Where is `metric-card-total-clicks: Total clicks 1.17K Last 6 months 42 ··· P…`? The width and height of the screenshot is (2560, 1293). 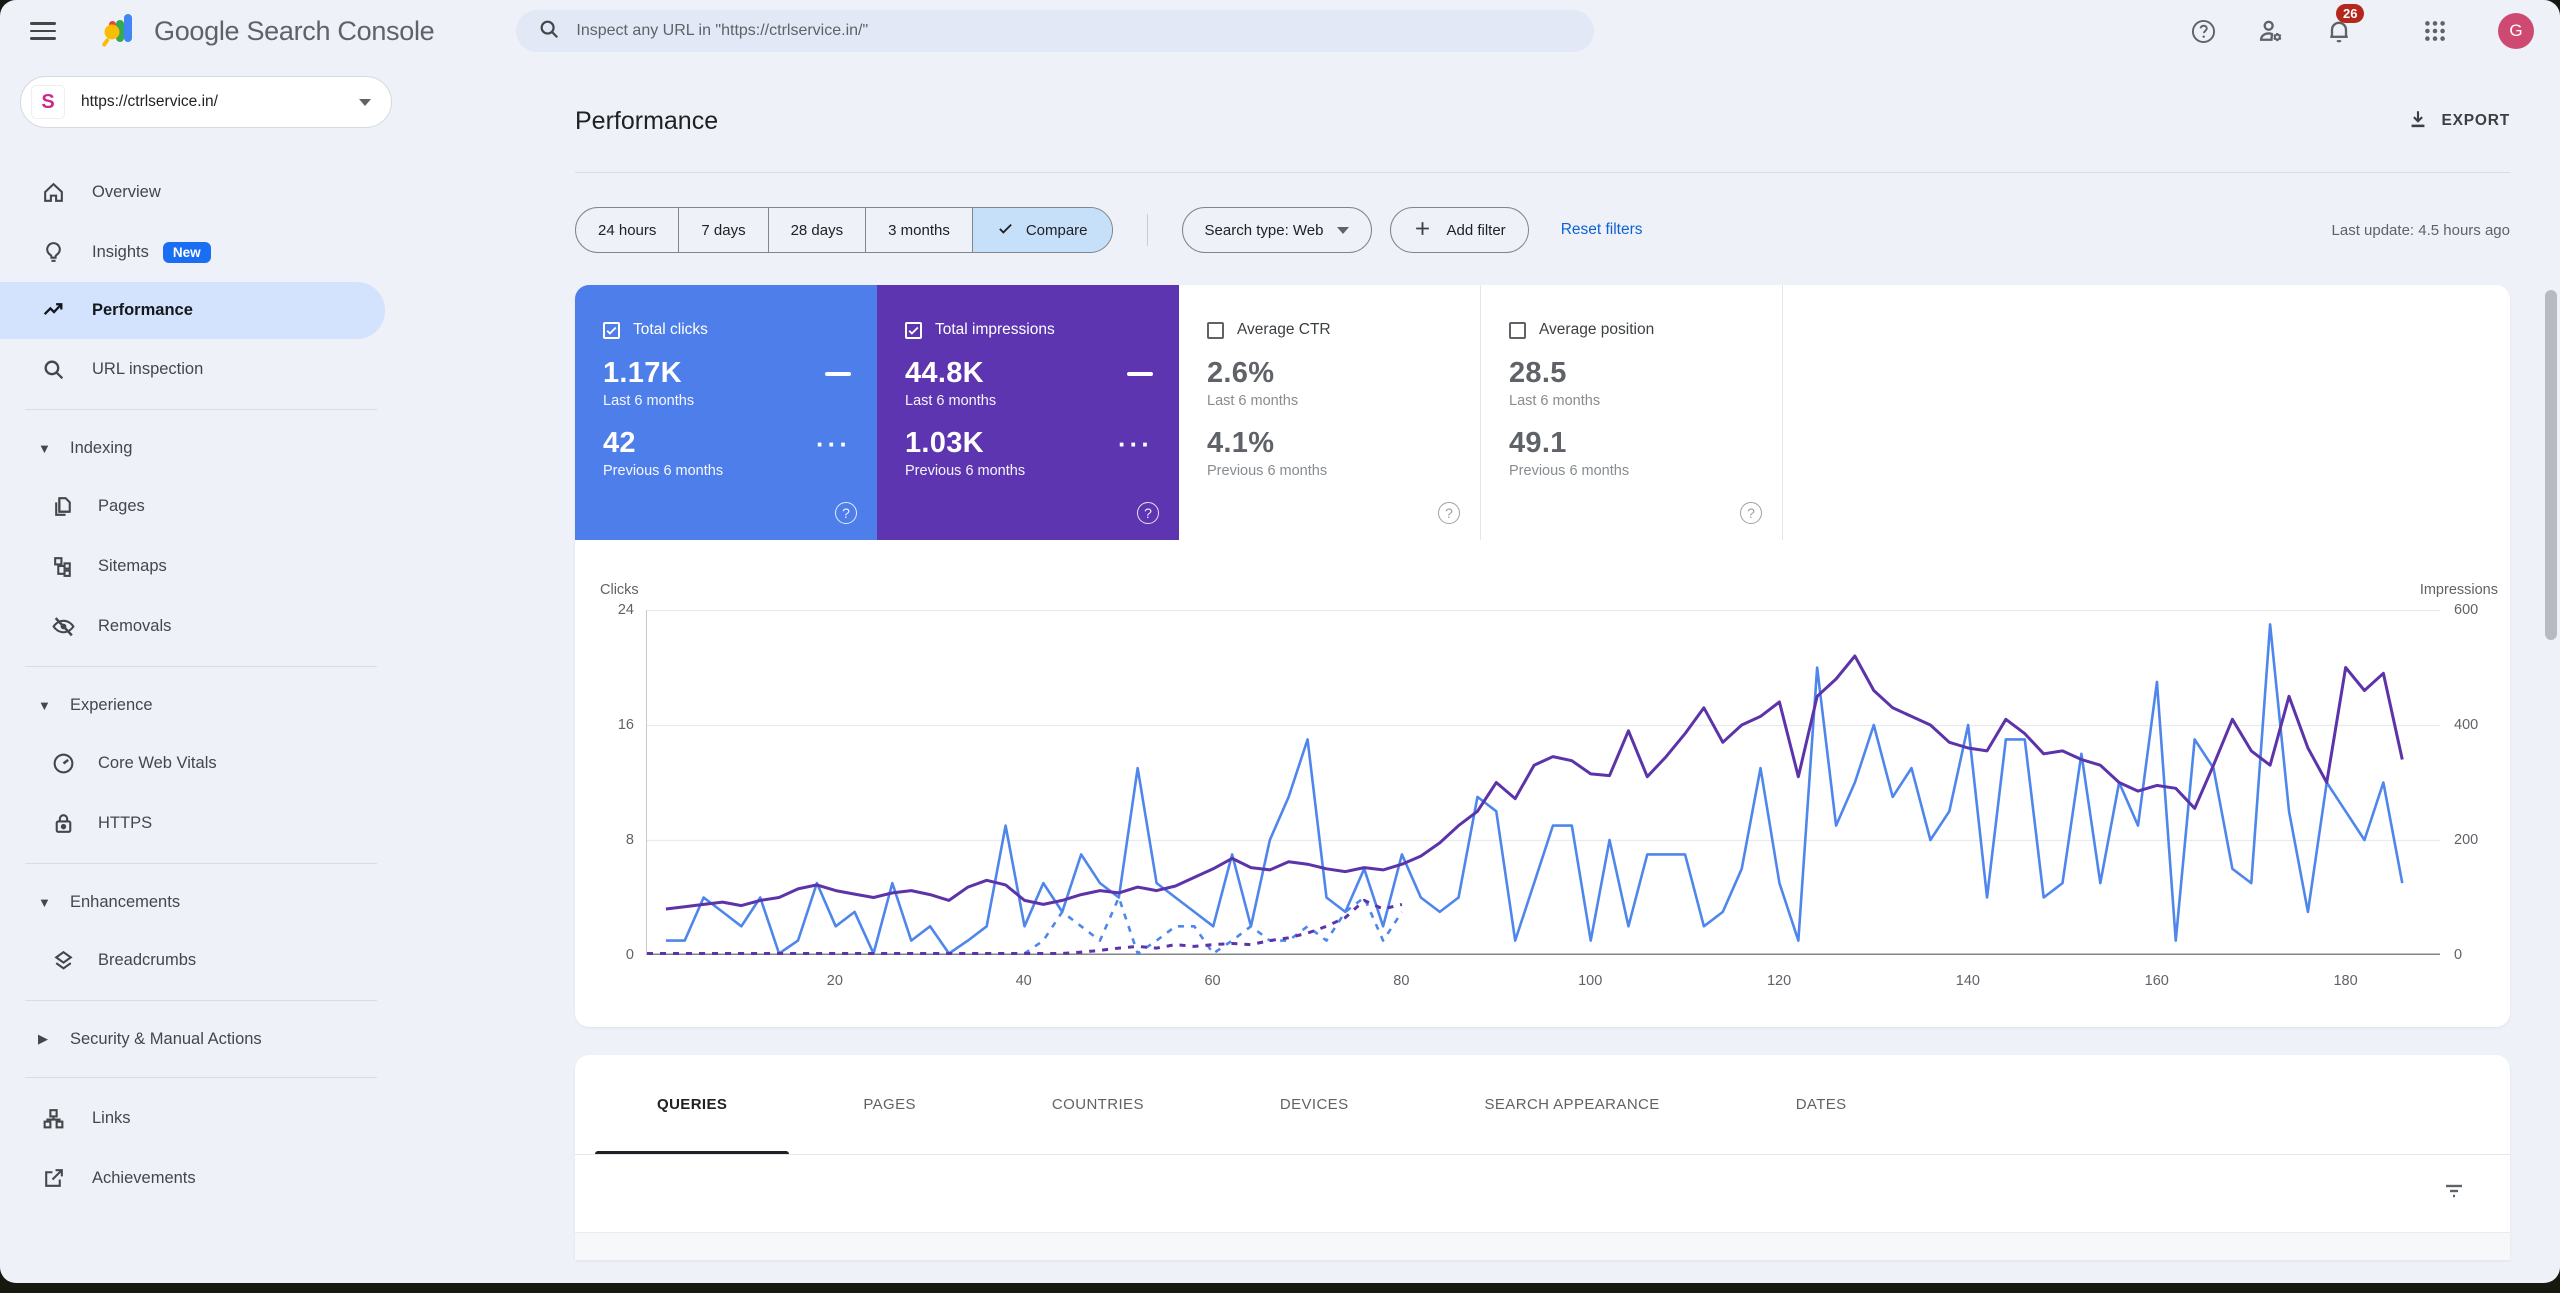
metric-card-total-clicks: Total clicks 1.17K Last 6 months 42 ··· P… is located at coordinates (726, 412).